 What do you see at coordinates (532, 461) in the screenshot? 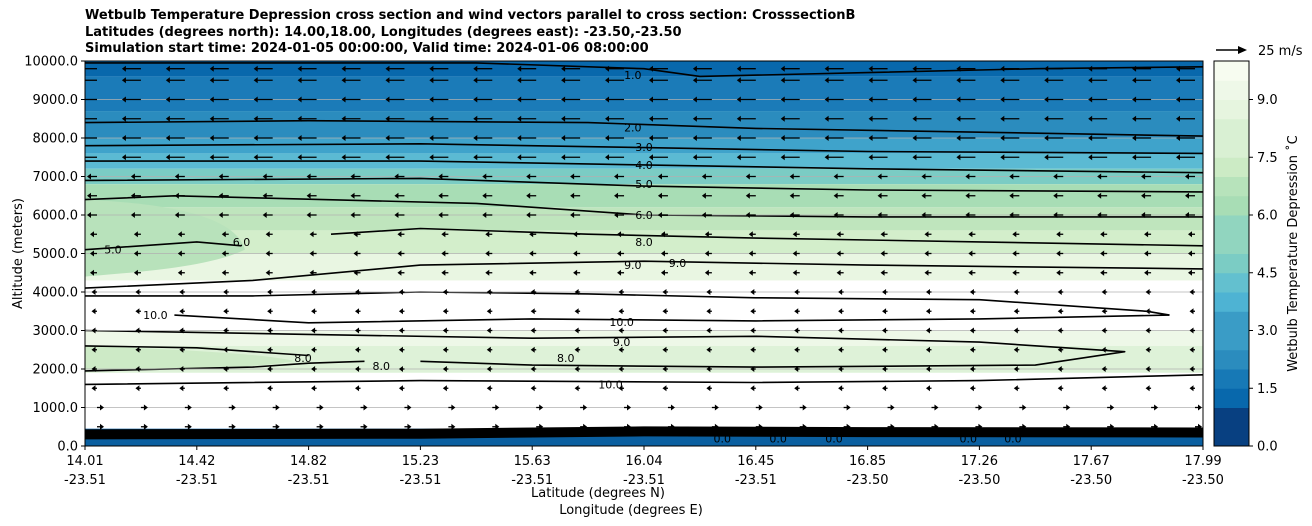
I see `x-tick-label-lat: 15.63` at bounding box center [532, 461].